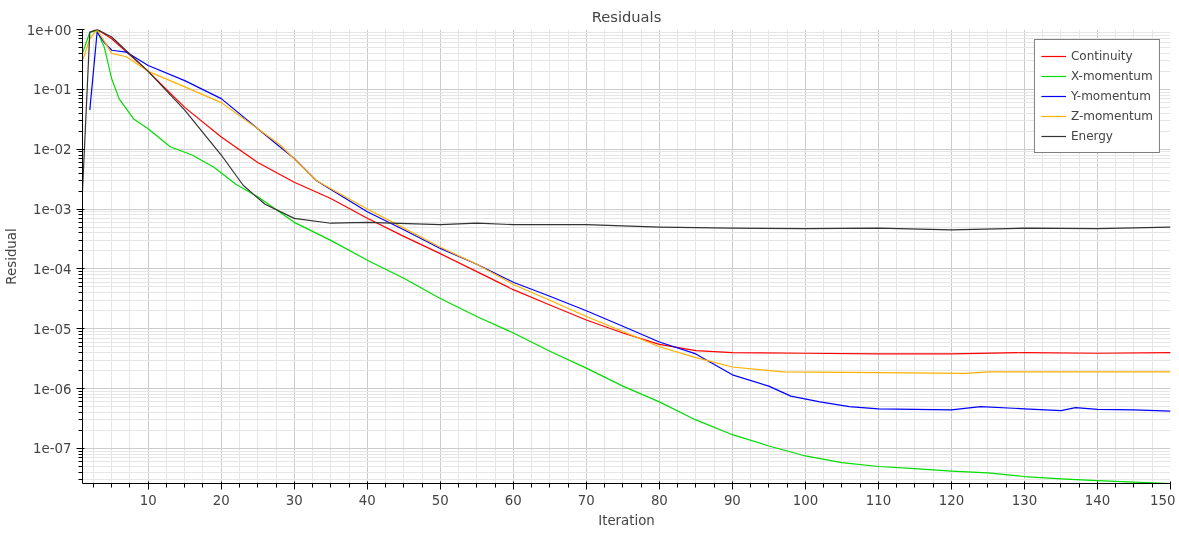 This screenshot has width=1179, height=533. I want to click on x-tick-label: 110, so click(878, 500).